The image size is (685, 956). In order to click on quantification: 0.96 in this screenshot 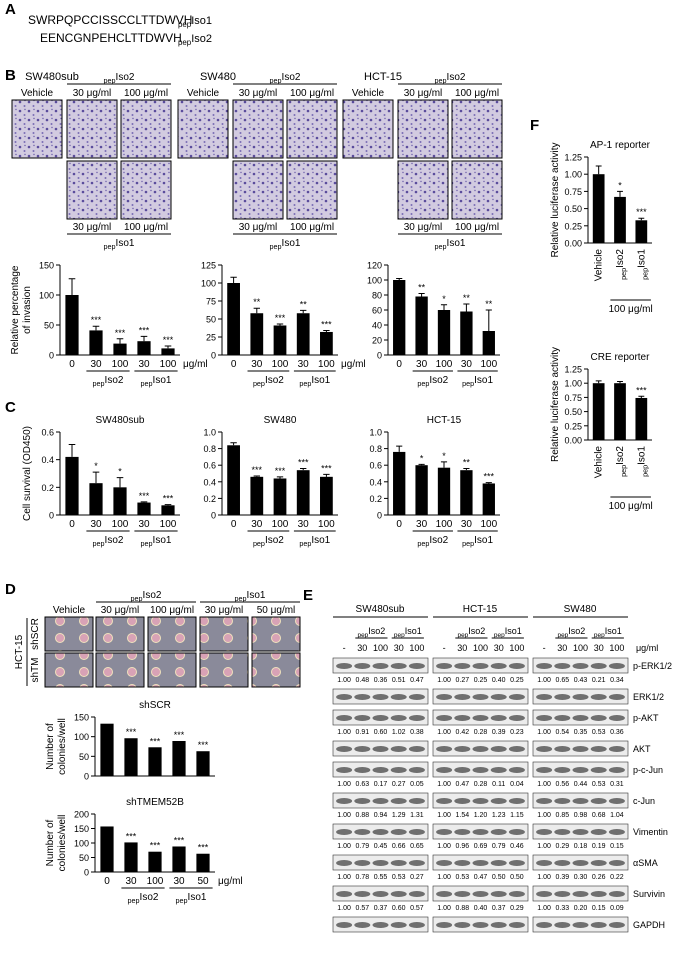, I will do `click(462, 846)`.